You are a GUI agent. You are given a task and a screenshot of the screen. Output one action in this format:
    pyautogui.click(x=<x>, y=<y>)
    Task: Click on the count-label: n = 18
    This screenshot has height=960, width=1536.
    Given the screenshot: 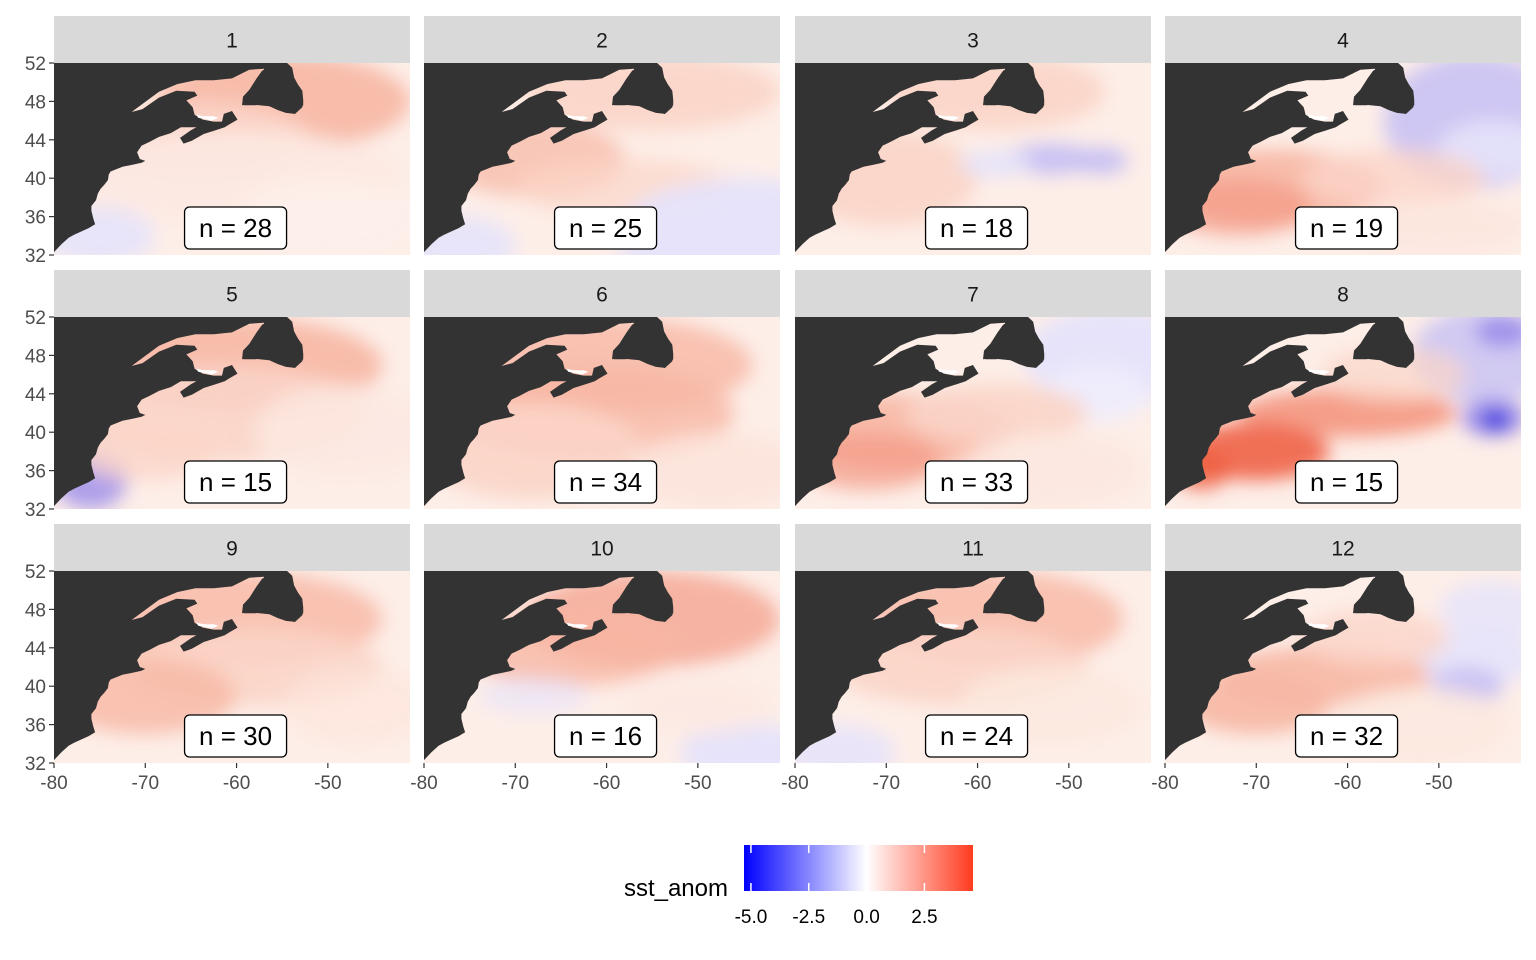 What is the action you would take?
    pyautogui.click(x=976, y=228)
    